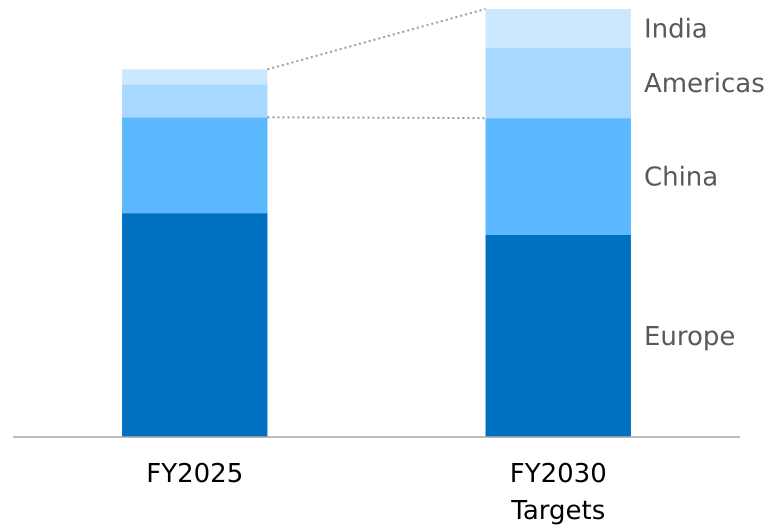 The height and width of the screenshot is (527, 783). What do you see at coordinates (558, 492) in the screenshot?
I see `x-tick-label: FY2030 Targets` at bounding box center [558, 492].